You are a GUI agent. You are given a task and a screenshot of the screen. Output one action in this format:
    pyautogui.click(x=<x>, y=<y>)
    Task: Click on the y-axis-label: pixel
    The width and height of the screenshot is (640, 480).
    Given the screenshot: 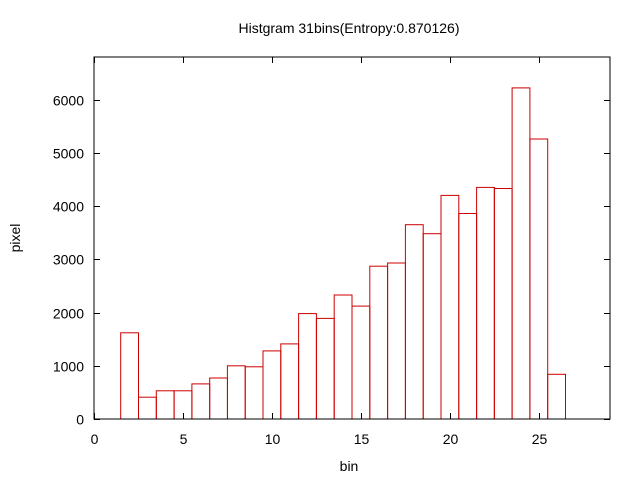 What is the action you would take?
    pyautogui.click(x=15, y=238)
    